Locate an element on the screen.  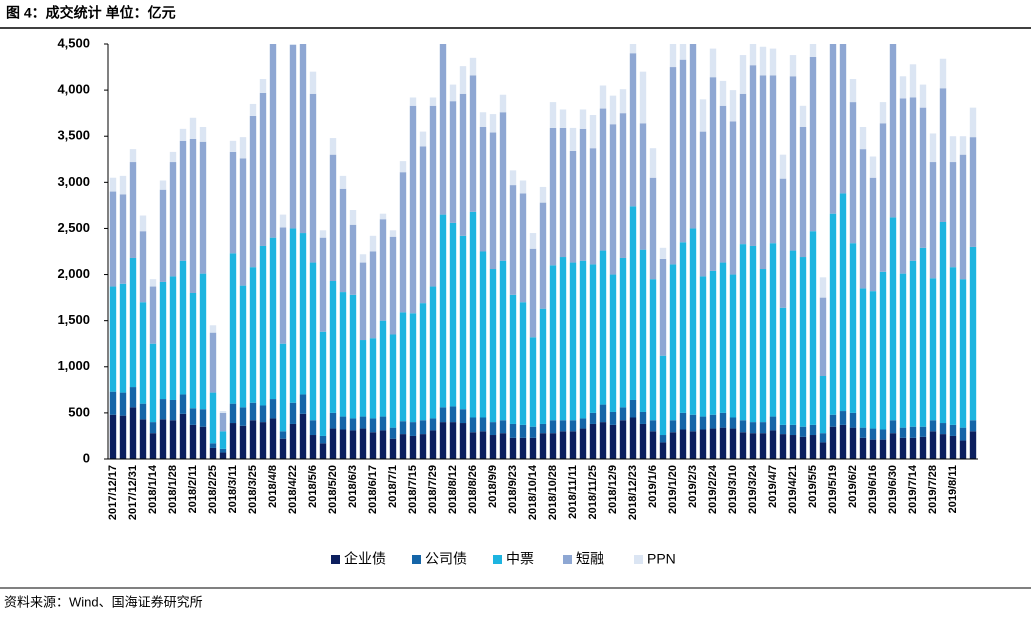
x-tick-label: 2018/2/25 is located at coordinates (213, 489).